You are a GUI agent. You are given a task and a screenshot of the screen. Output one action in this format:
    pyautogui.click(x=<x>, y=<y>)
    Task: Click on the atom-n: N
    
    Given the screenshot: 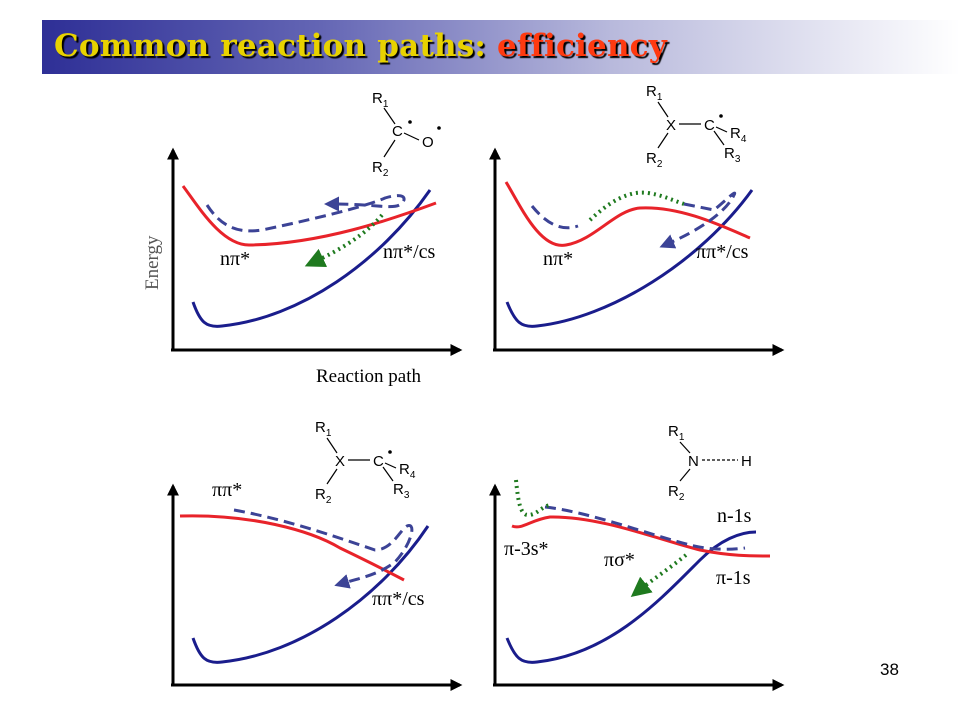 What is the action you would take?
    pyautogui.click(x=693, y=461)
    